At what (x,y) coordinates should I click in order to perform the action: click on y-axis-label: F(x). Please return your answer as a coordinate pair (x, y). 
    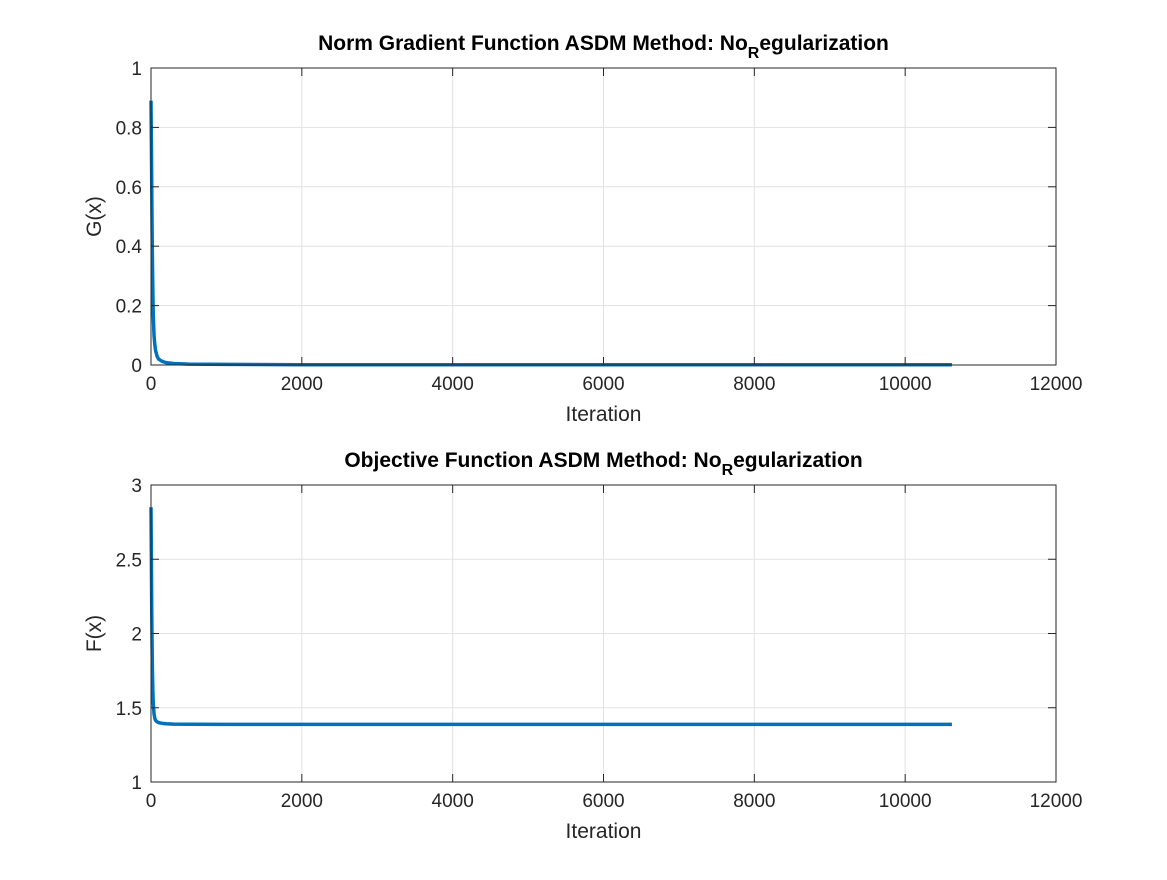
    Looking at the image, I should click on (94, 633).